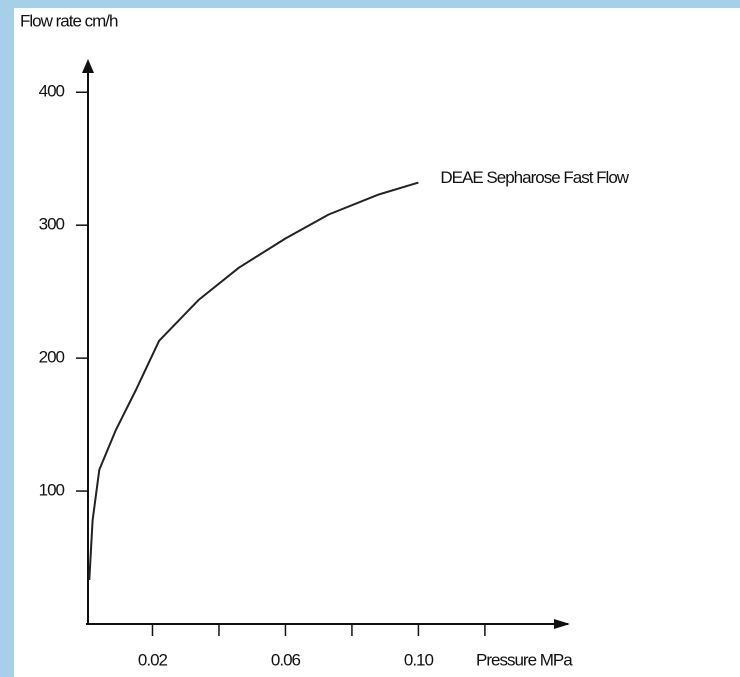 Image resolution: width=740 pixels, height=677 pixels. Describe the element at coordinates (524, 659) in the screenshot. I see `x-axis-label: Pressure MPa` at that location.